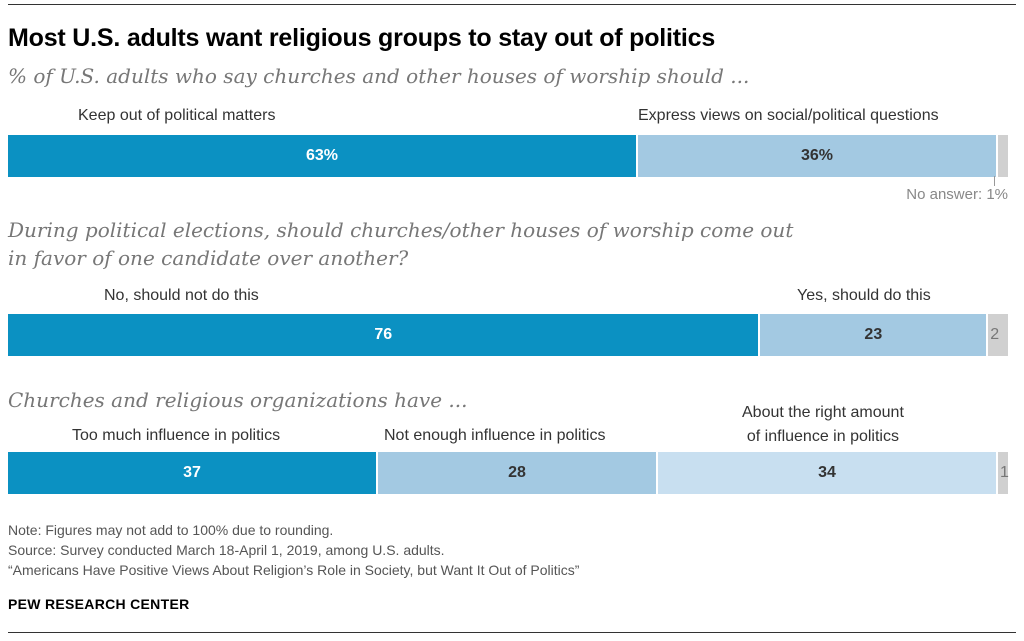 Image resolution: width=1024 pixels, height=641 pixels. I want to click on chart3-category-not-enough: Not enough influence in politics, so click(495, 435).